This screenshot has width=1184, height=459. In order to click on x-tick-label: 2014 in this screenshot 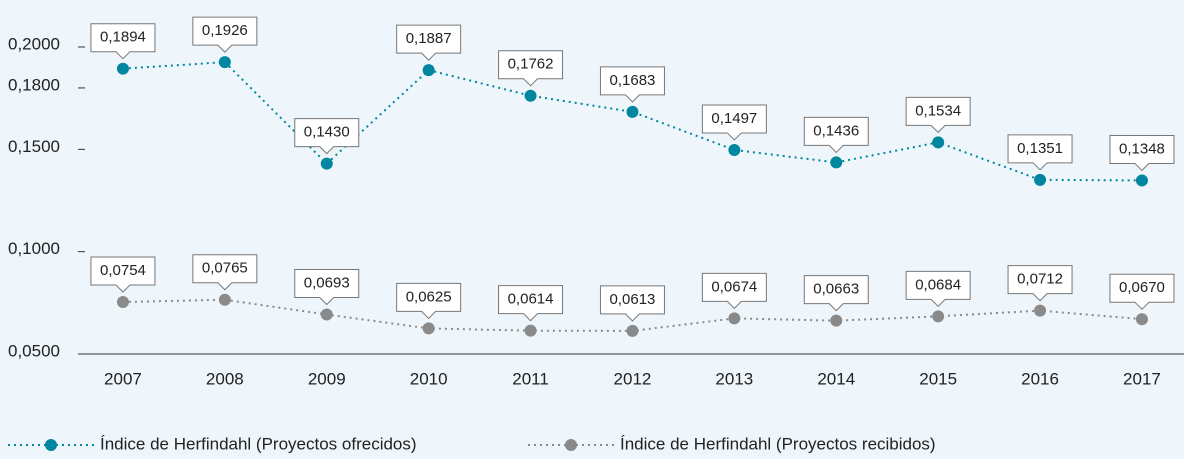, I will do `click(836, 378)`.